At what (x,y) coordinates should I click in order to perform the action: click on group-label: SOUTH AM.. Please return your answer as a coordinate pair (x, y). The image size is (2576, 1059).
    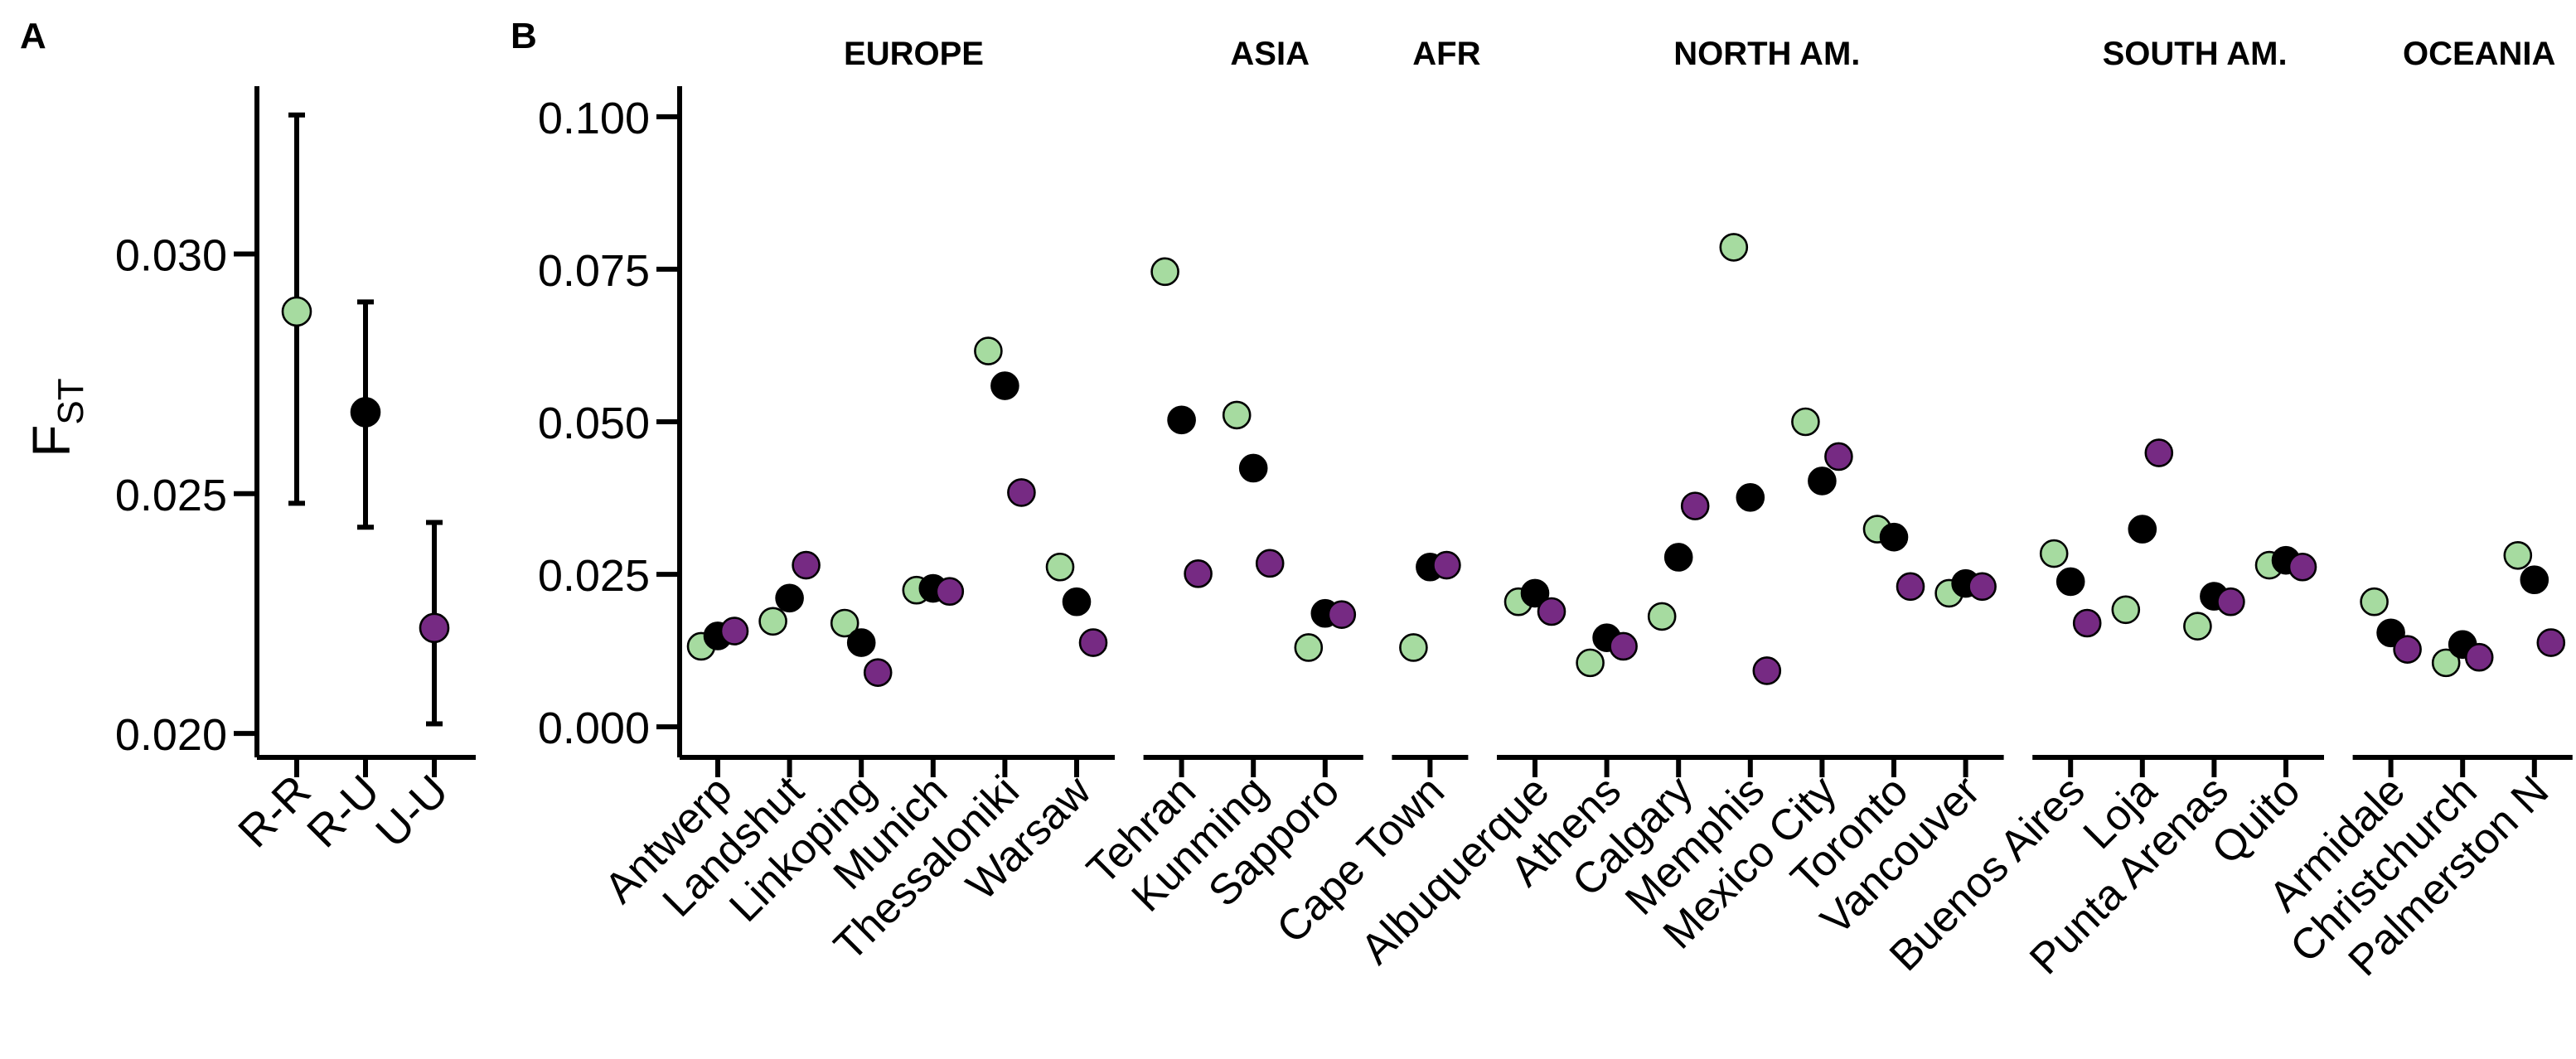
    Looking at the image, I should click on (2195, 54).